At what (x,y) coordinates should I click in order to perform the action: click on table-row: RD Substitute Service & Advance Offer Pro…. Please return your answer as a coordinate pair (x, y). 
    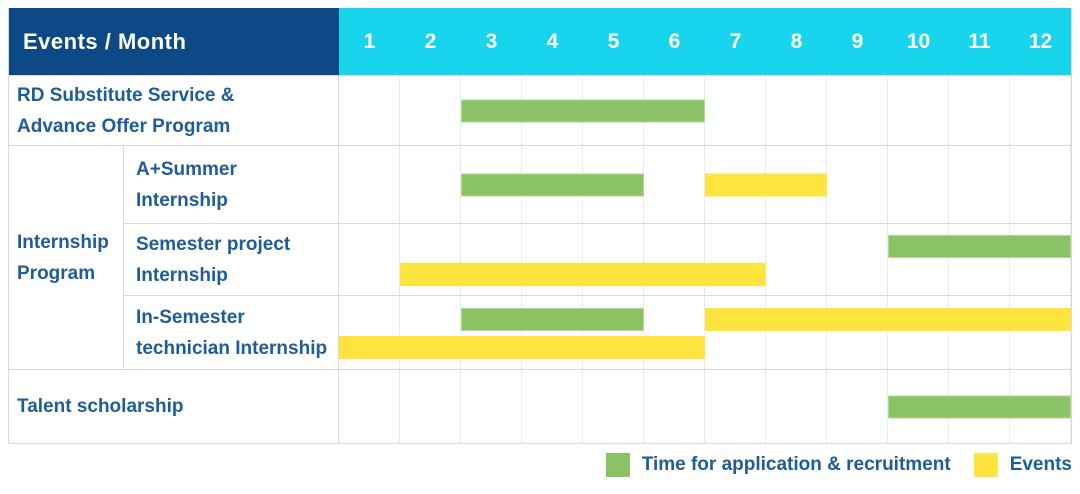
    Looking at the image, I should click on (540, 110).